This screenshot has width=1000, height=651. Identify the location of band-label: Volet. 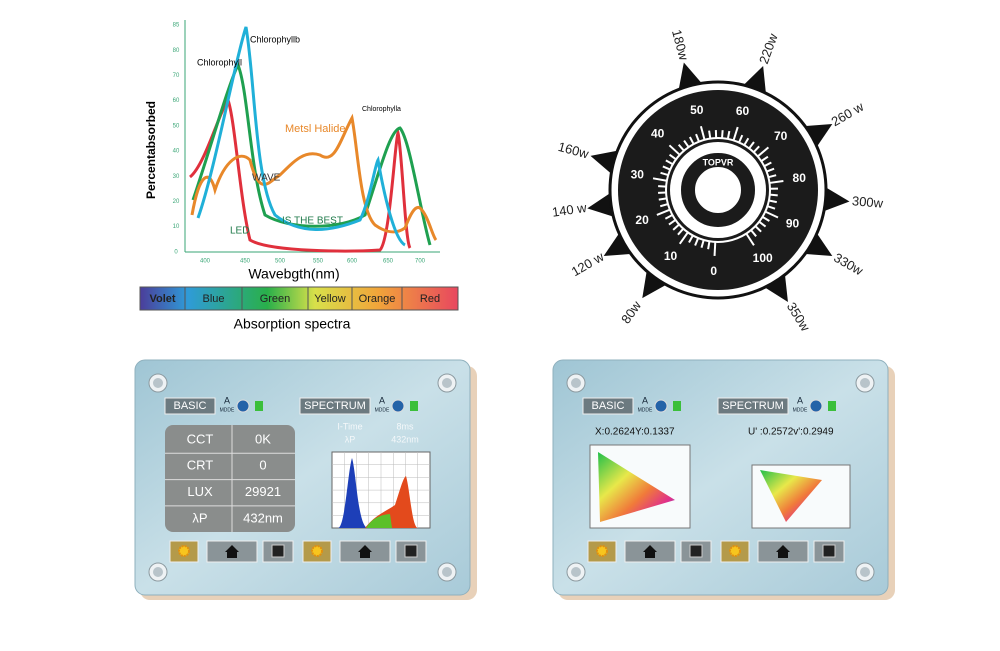
(162, 299).